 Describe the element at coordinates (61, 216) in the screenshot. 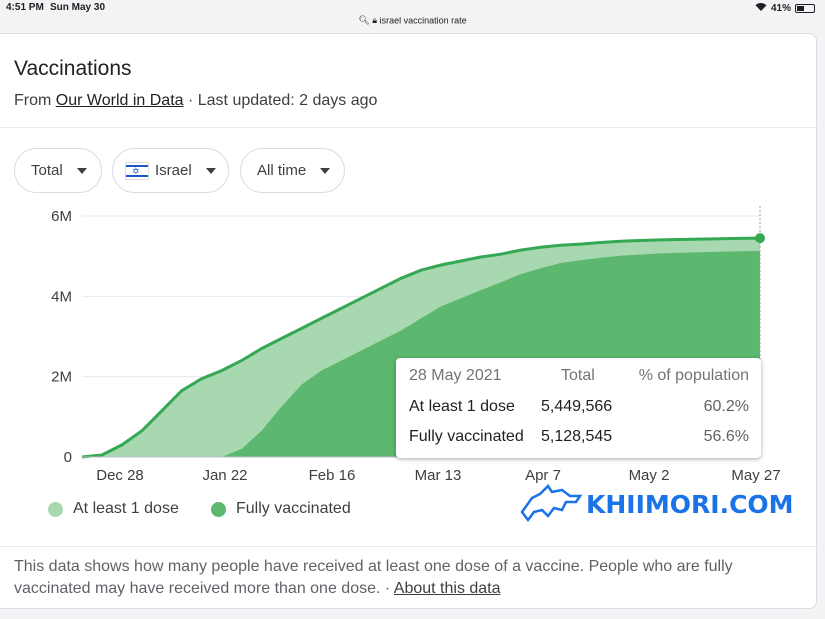

I see `y-tick-label: 6M` at that location.